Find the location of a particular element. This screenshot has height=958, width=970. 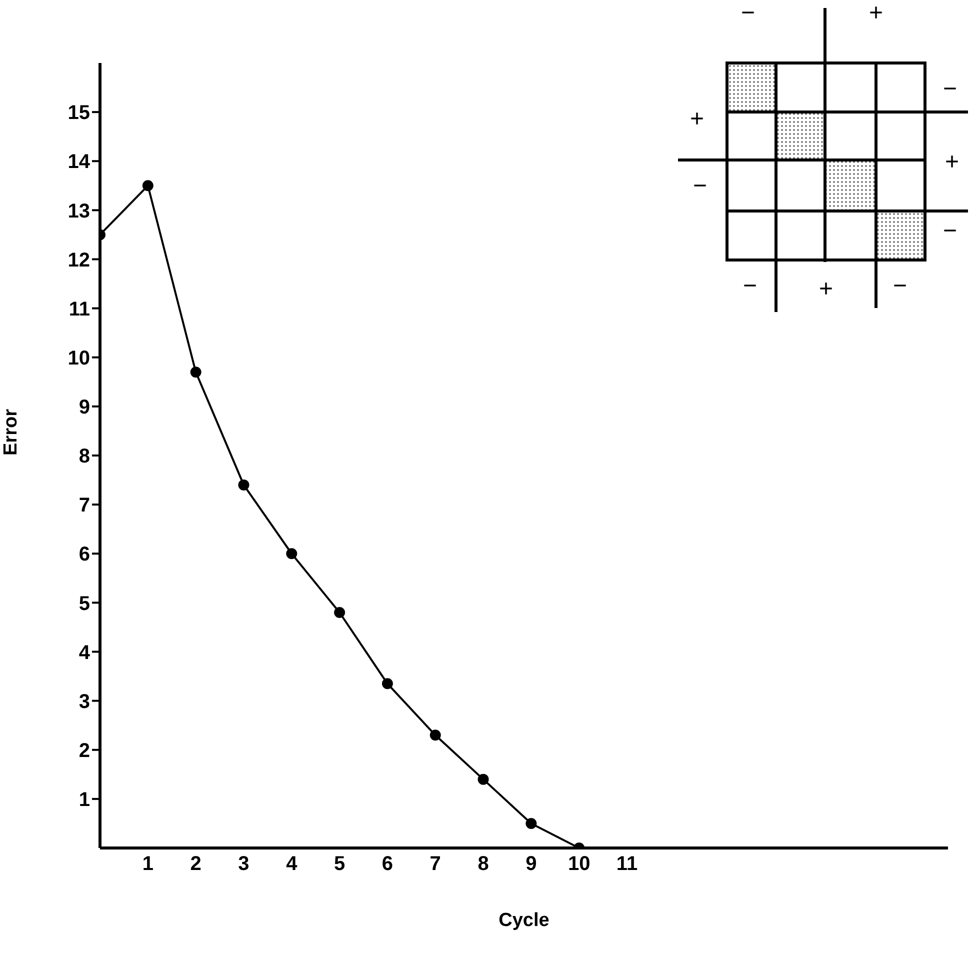

y-tick-label: 3 is located at coordinates (84, 701).